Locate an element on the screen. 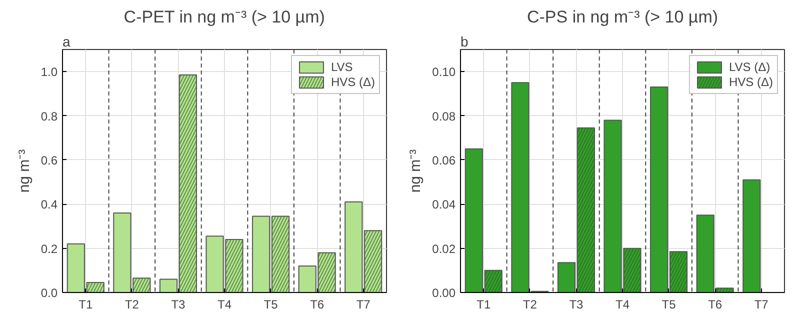 This screenshot has height=318, width=800. annotation: a is located at coordinates (66, 42).